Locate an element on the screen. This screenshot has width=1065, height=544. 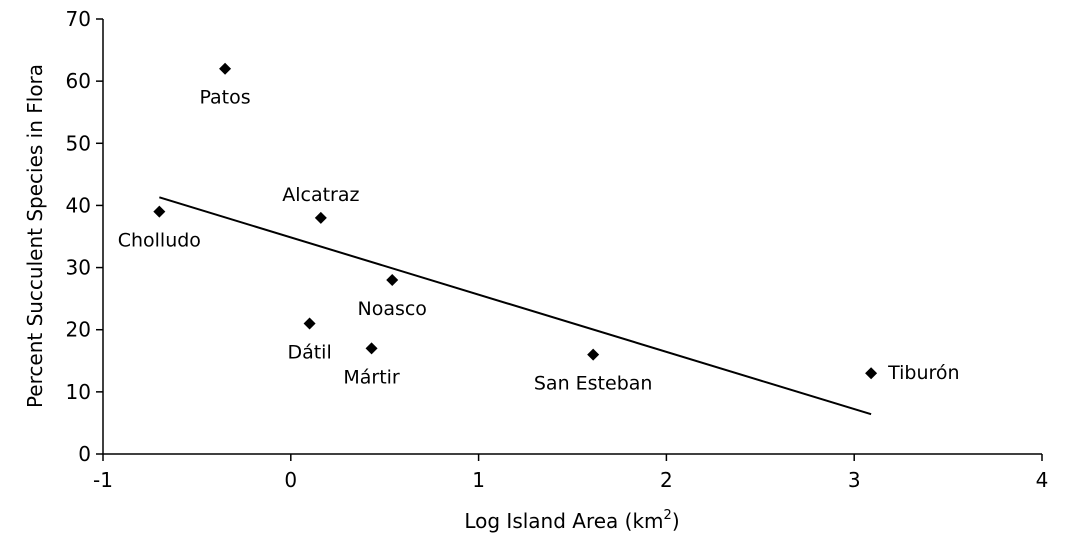
x-tick-label: 4 is located at coordinates (1042, 480).